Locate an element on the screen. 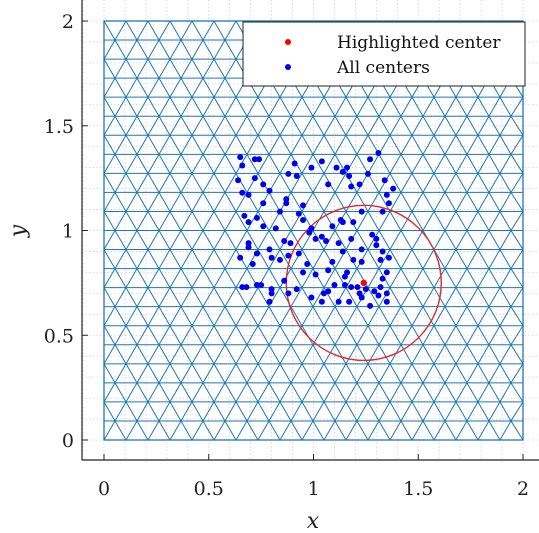  legend-label-highlighted: Highlighted center is located at coordinates (419, 43).